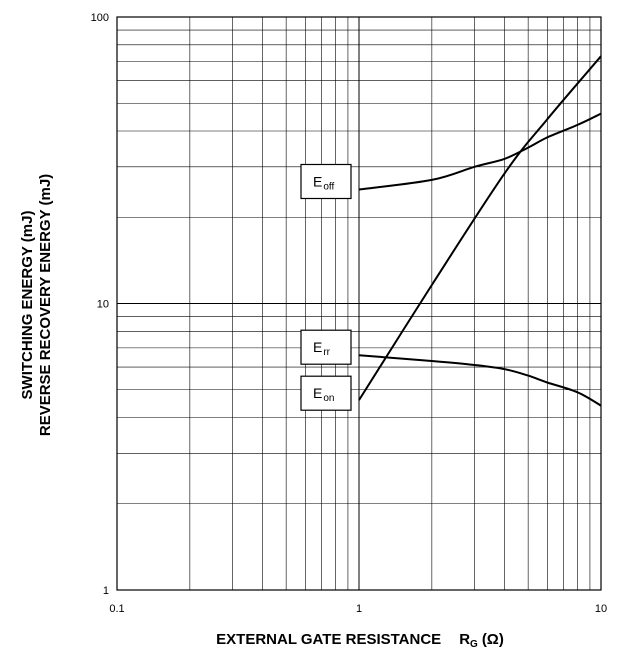 The width and height of the screenshot is (621, 655). What do you see at coordinates (493, 639) in the screenshot?
I see `x-axis-label-unit: (Ω)` at bounding box center [493, 639].